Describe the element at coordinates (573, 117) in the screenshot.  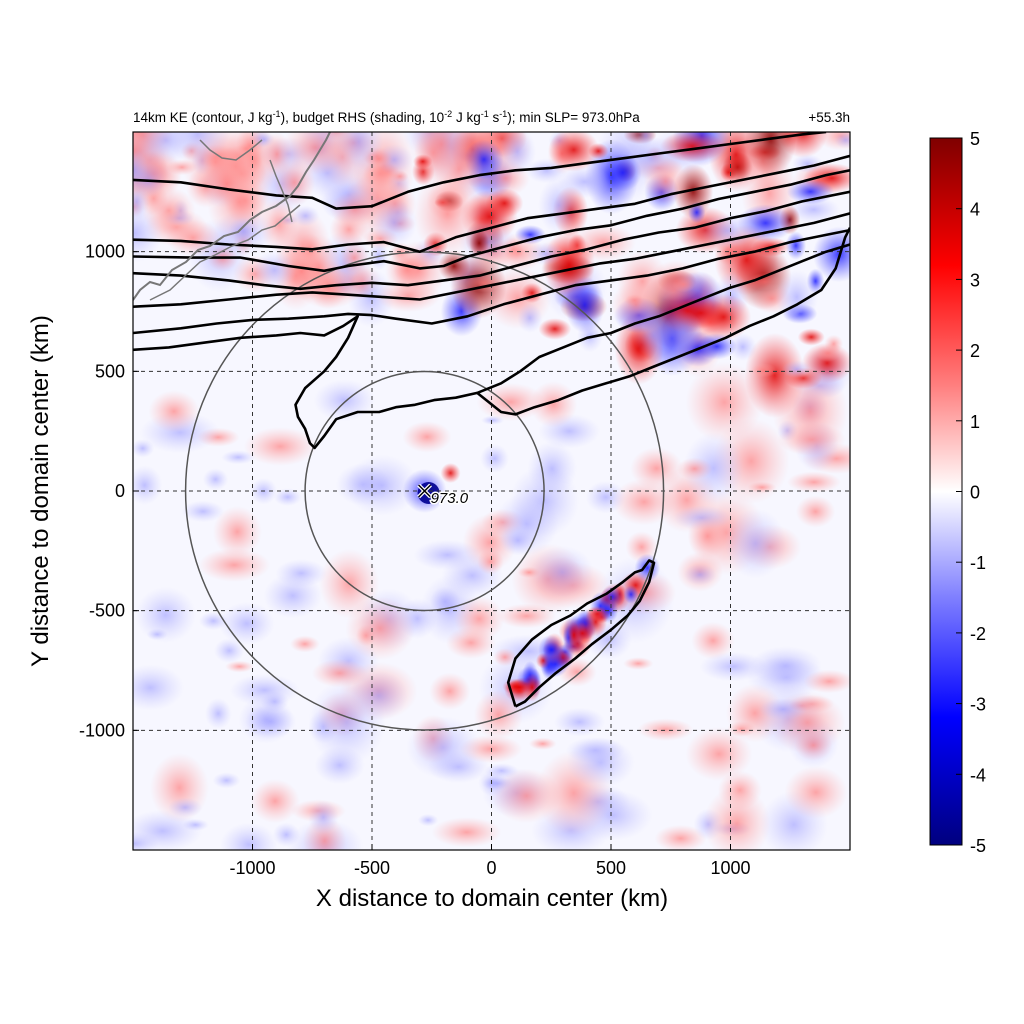
I see `chart-title-part: ); min SLP= 973.0hPa` at that location.